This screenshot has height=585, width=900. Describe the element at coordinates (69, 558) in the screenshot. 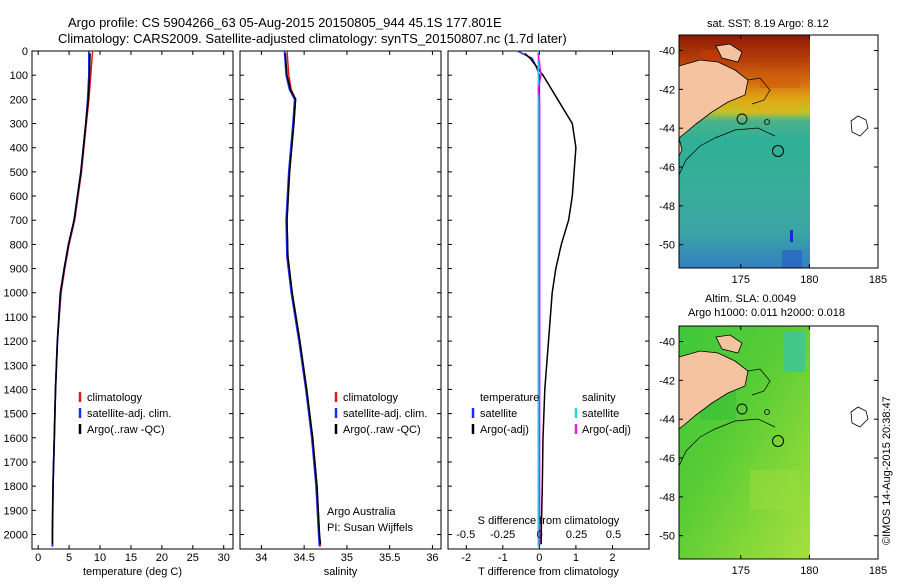

I see `x-tick-label: 5` at that location.